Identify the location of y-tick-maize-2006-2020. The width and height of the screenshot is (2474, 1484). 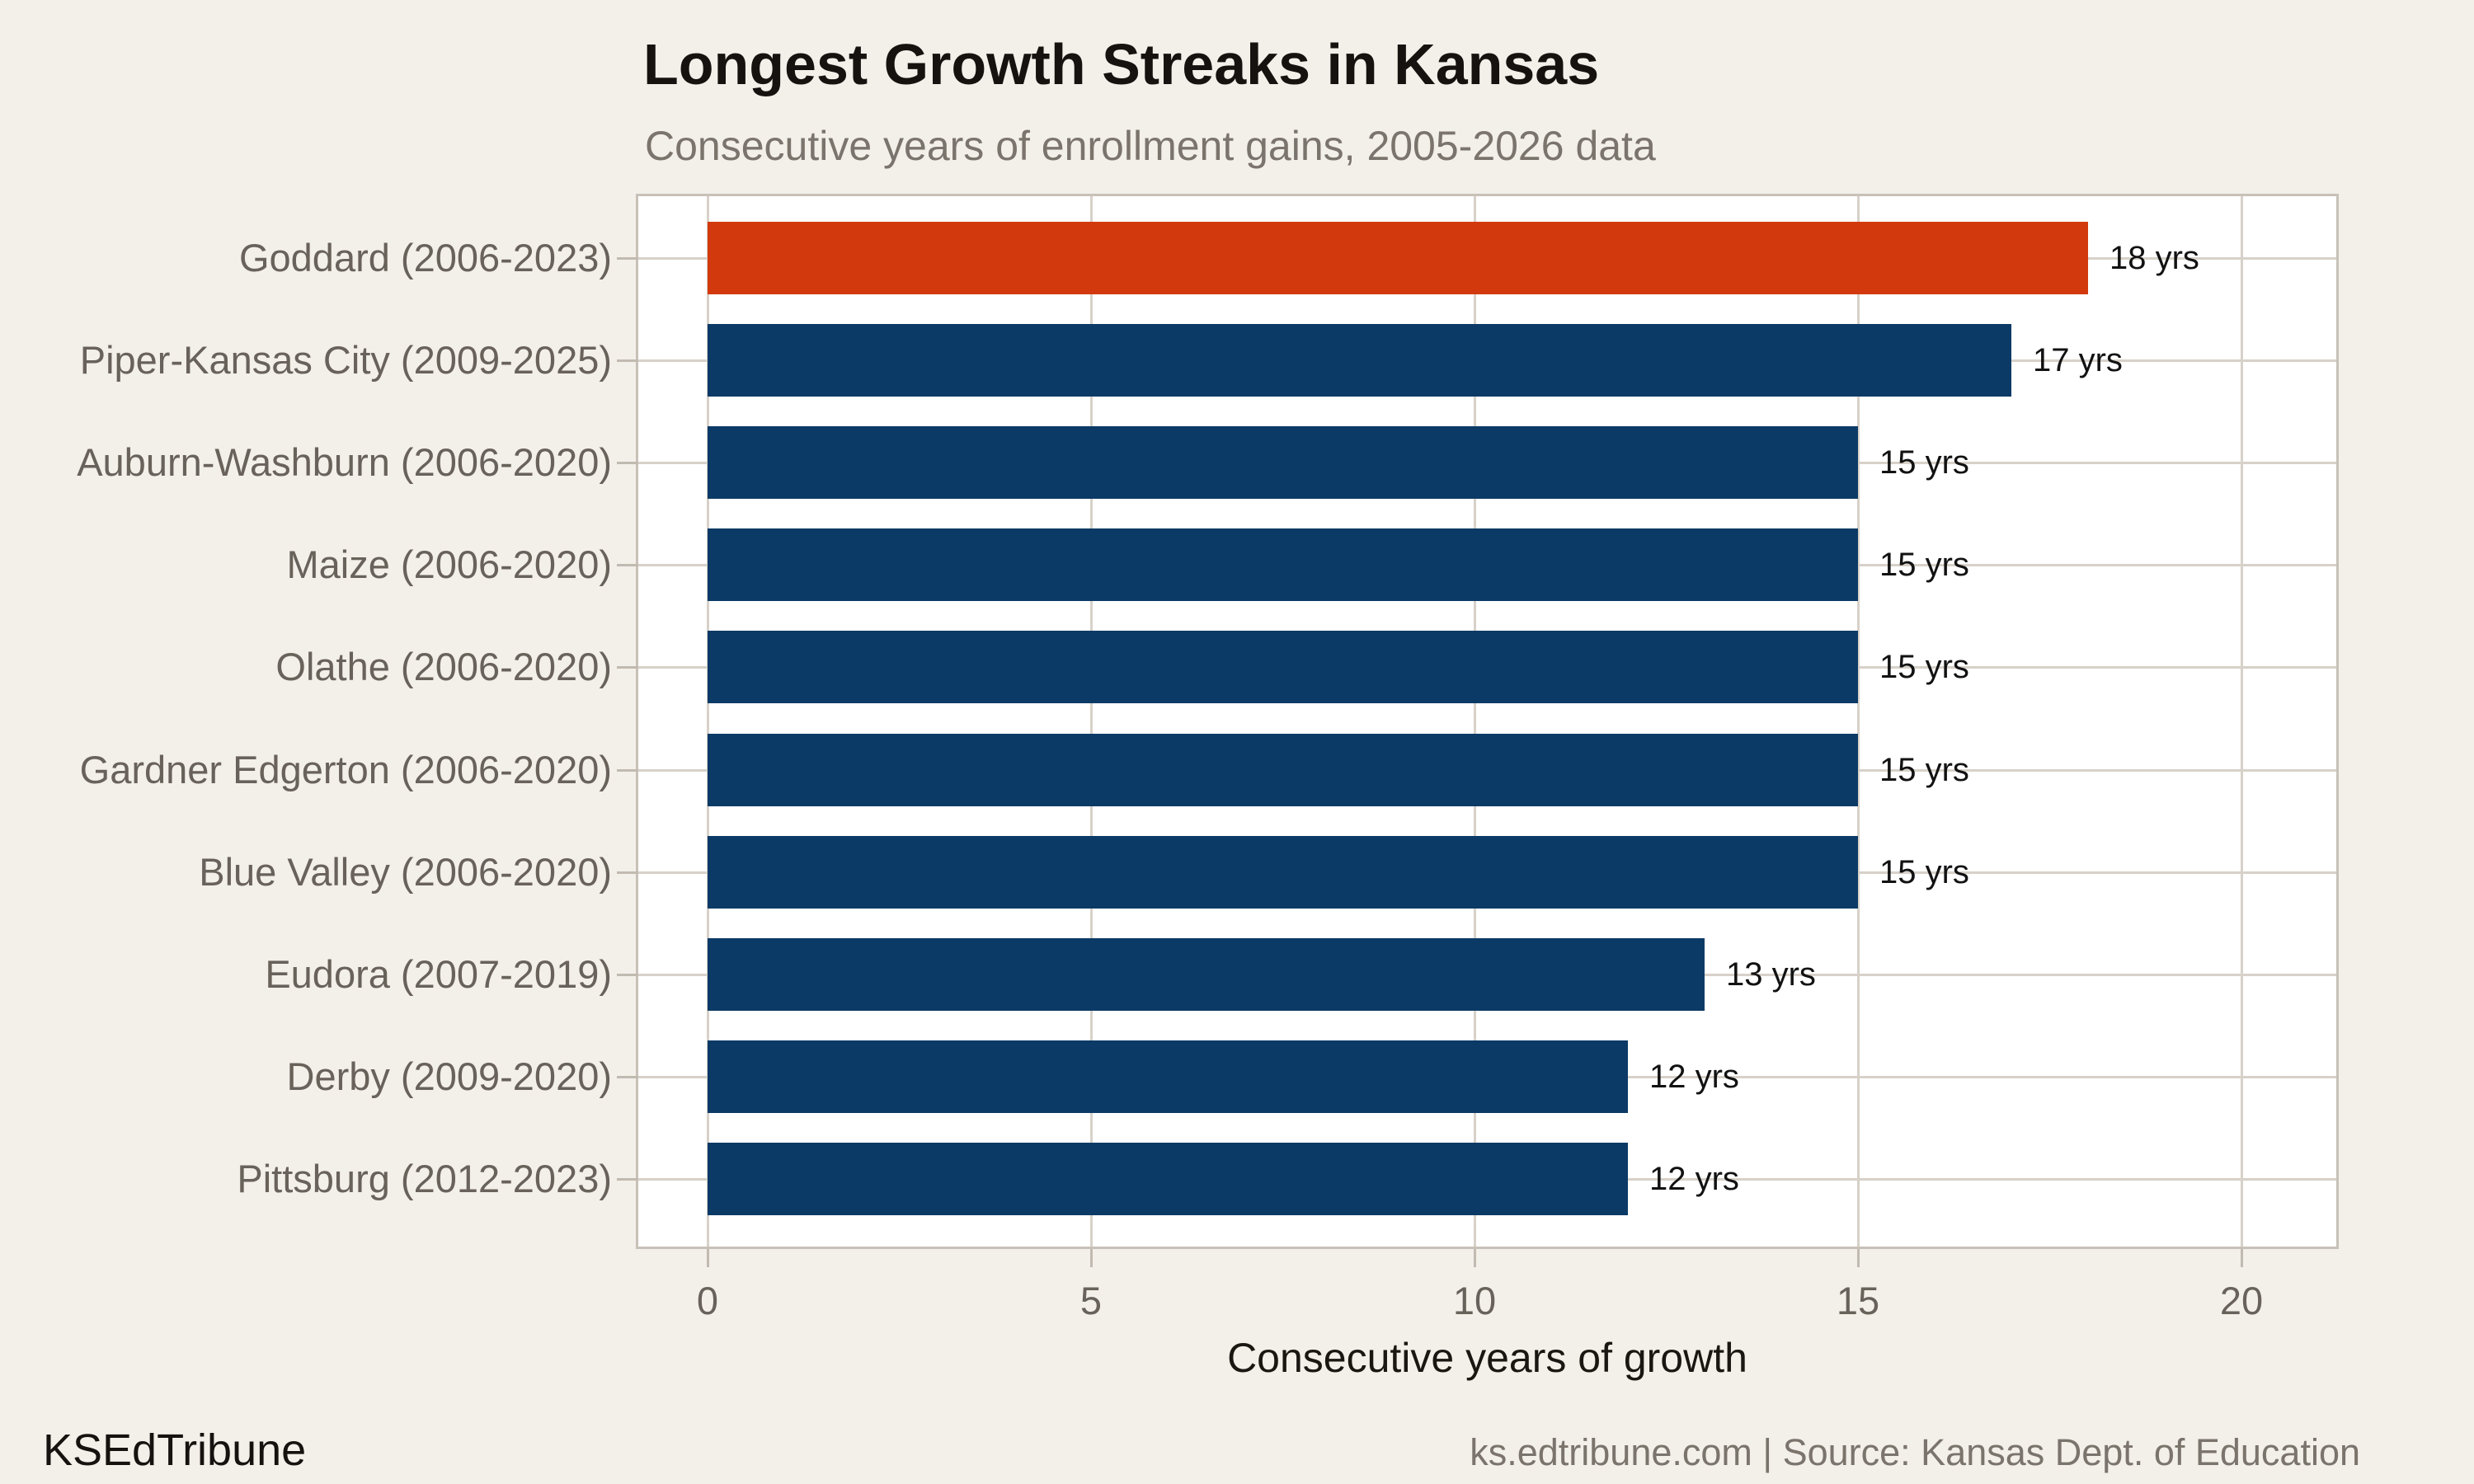
(627, 565).